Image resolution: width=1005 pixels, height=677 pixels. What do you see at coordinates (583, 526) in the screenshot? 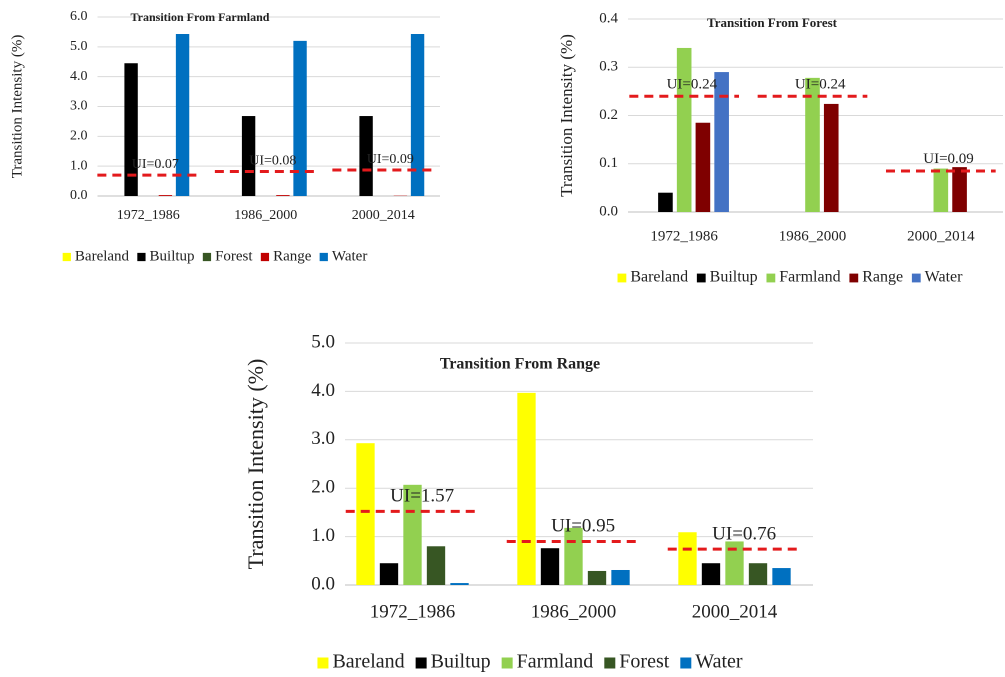
I see `ui-label: UI=0.95` at bounding box center [583, 526].